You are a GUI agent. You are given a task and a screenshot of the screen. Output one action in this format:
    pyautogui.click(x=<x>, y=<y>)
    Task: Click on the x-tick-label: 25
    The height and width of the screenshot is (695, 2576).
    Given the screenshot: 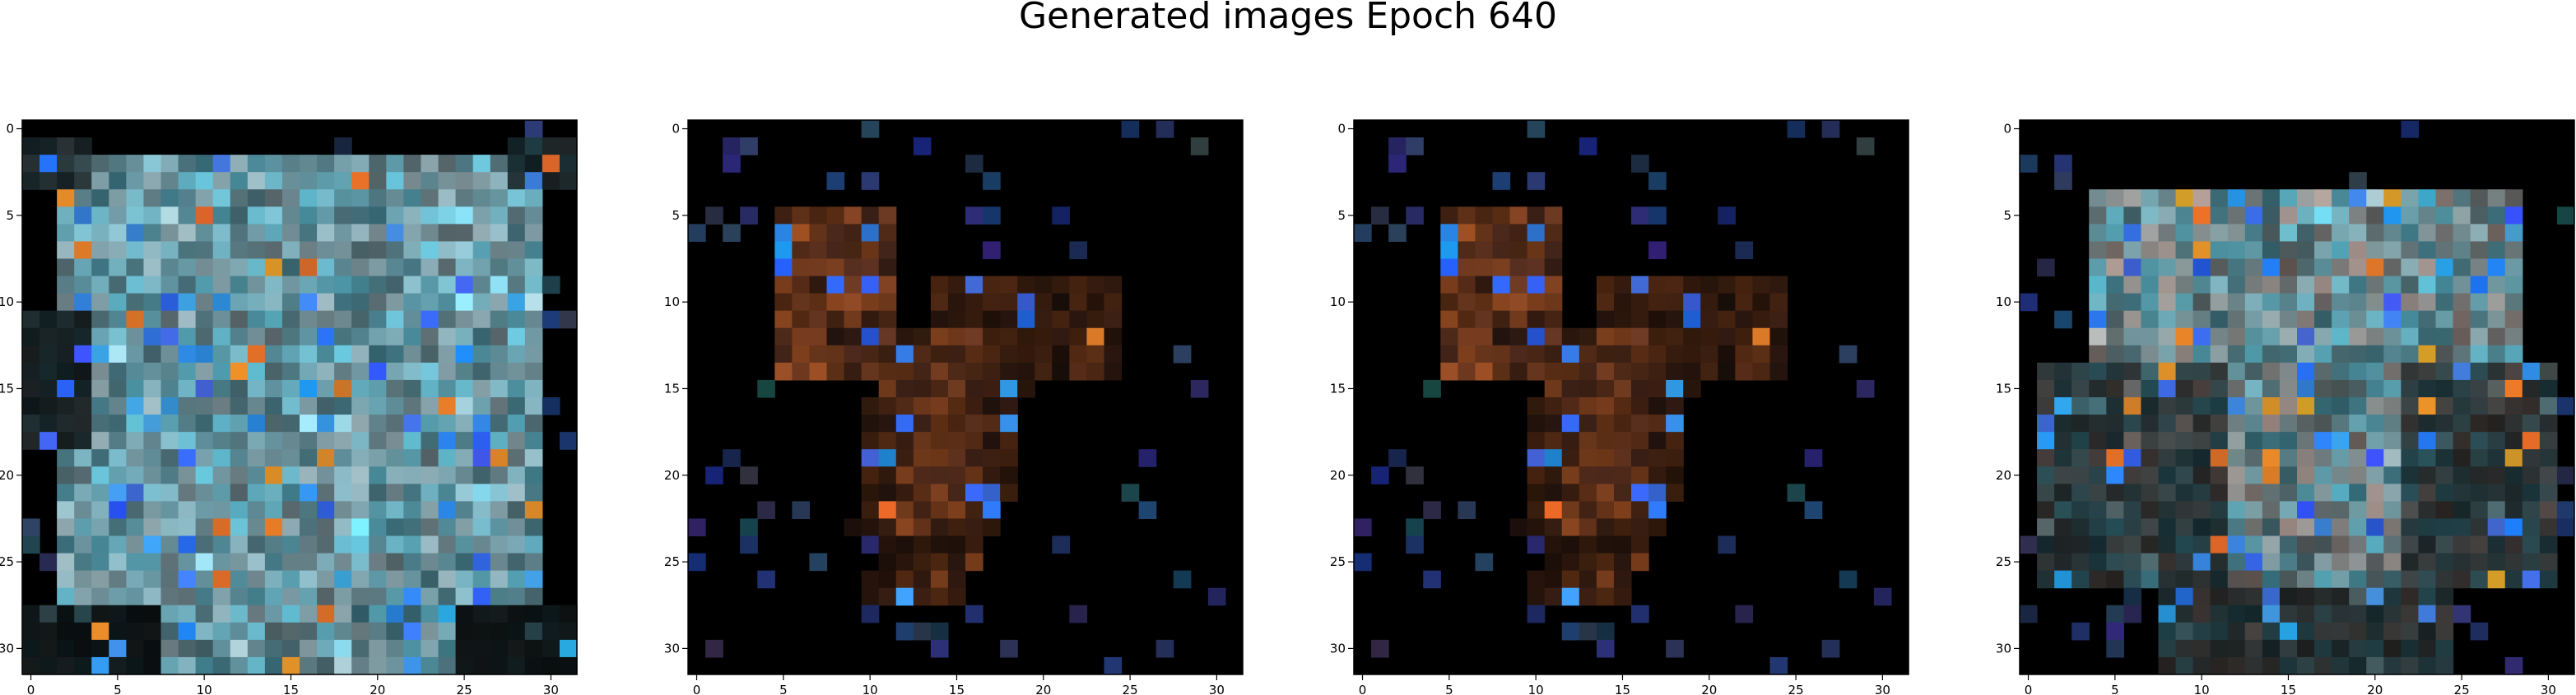 What is the action you would take?
    pyautogui.click(x=1796, y=689)
    